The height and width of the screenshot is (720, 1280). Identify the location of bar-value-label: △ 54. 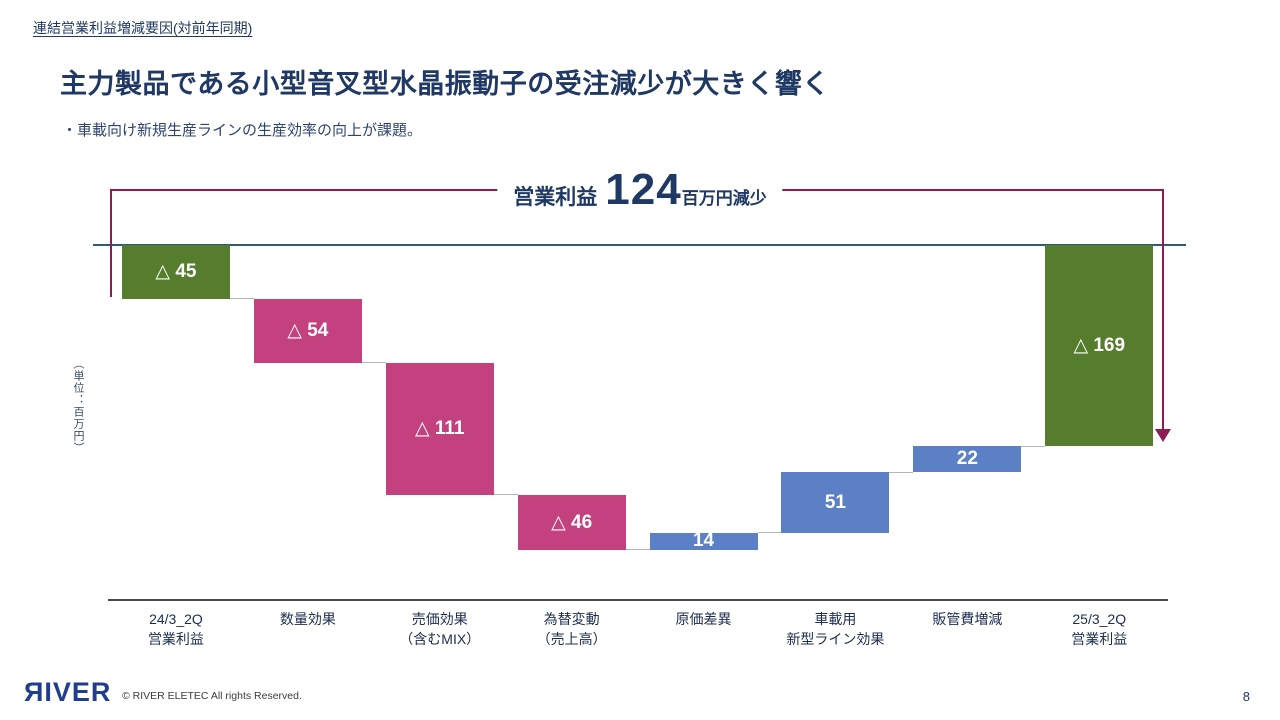
(308, 331).